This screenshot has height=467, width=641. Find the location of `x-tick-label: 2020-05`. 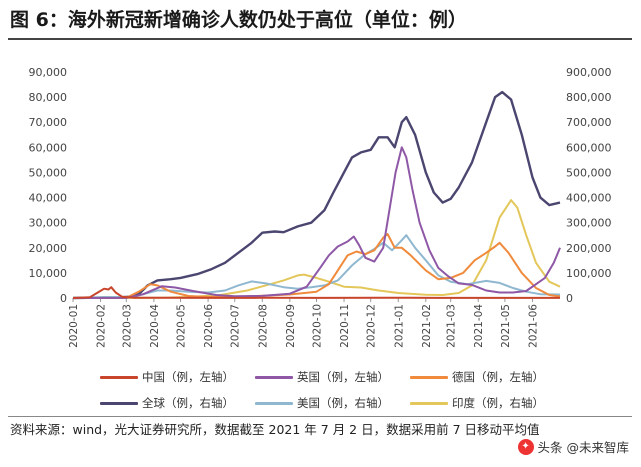

x-tick-label: 2020-05 is located at coordinates (182, 326).